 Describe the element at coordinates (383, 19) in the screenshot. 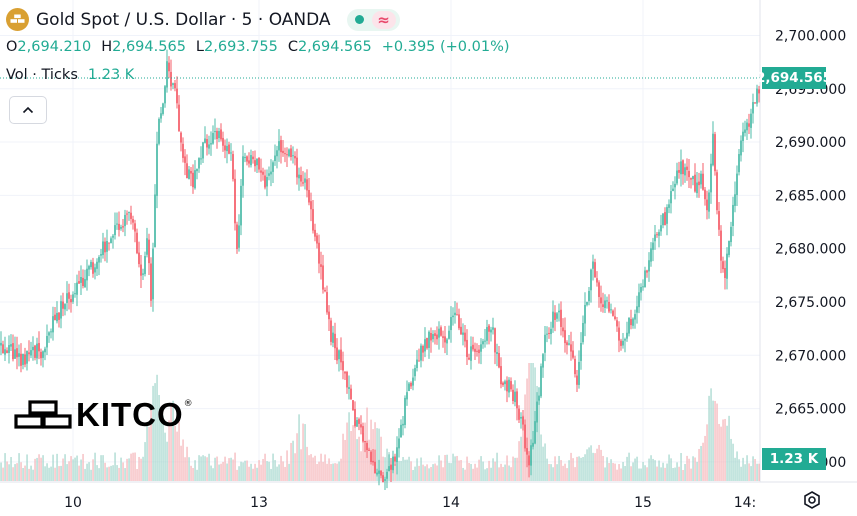

I see `data-delay-icon: ≈` at that location.